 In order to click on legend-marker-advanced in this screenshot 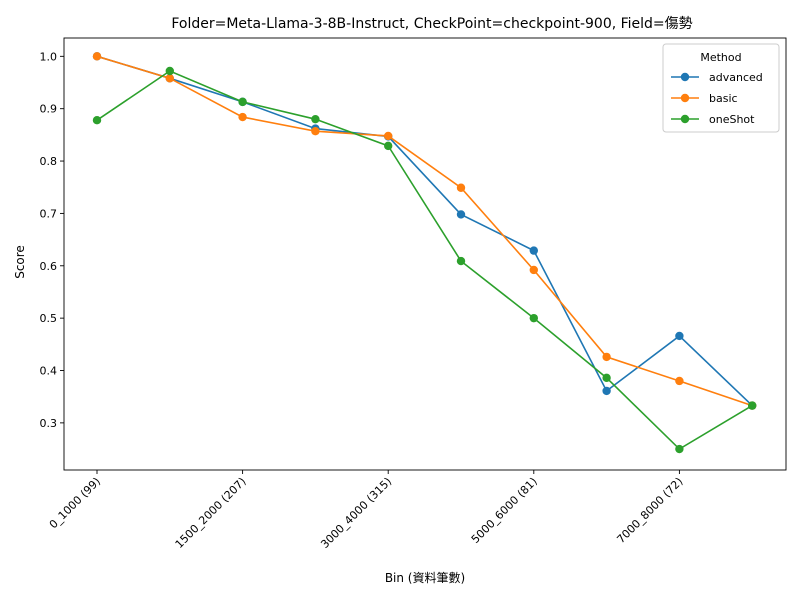, I will do `click(685, 77)`.